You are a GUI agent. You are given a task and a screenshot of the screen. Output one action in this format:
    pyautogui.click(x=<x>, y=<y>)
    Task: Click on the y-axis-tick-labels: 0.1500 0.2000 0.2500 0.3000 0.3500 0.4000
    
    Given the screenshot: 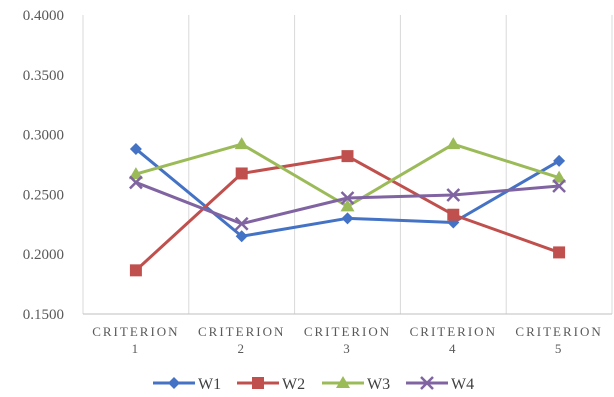 What is the action you would take?
    pyautogui.click(x=43, y=165)
    